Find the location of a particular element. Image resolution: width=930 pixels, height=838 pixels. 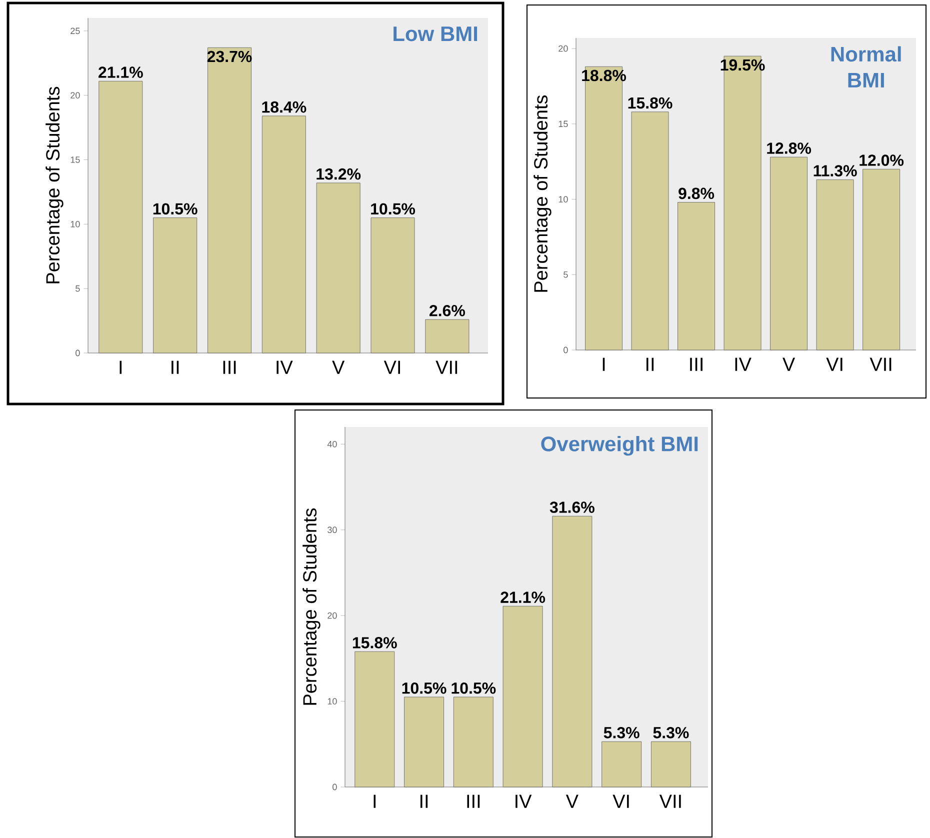

y-tick-label: 25 is located at coordinates (75, 31).